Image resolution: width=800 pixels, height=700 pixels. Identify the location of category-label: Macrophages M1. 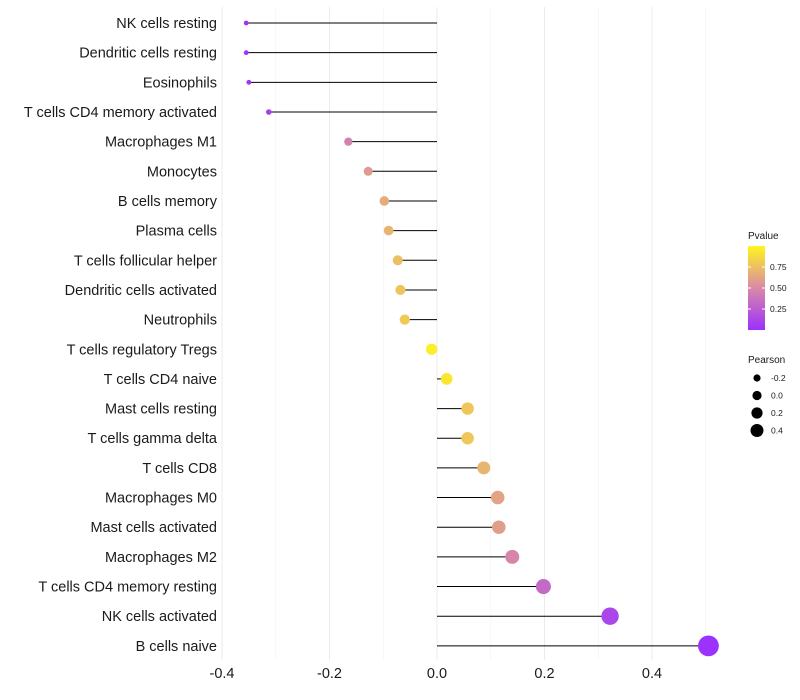
(161, 143).